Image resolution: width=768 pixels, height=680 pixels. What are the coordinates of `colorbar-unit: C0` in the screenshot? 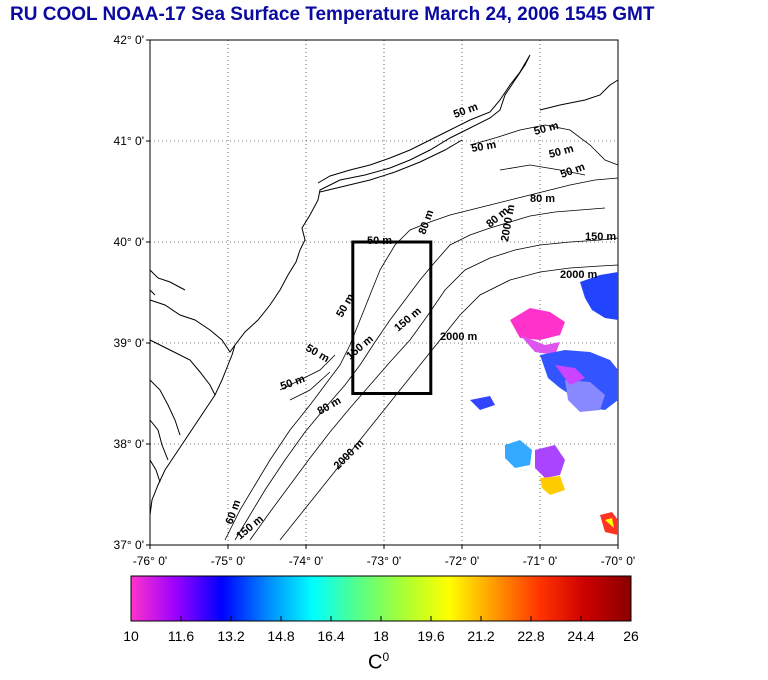 It's located at (378, 662).